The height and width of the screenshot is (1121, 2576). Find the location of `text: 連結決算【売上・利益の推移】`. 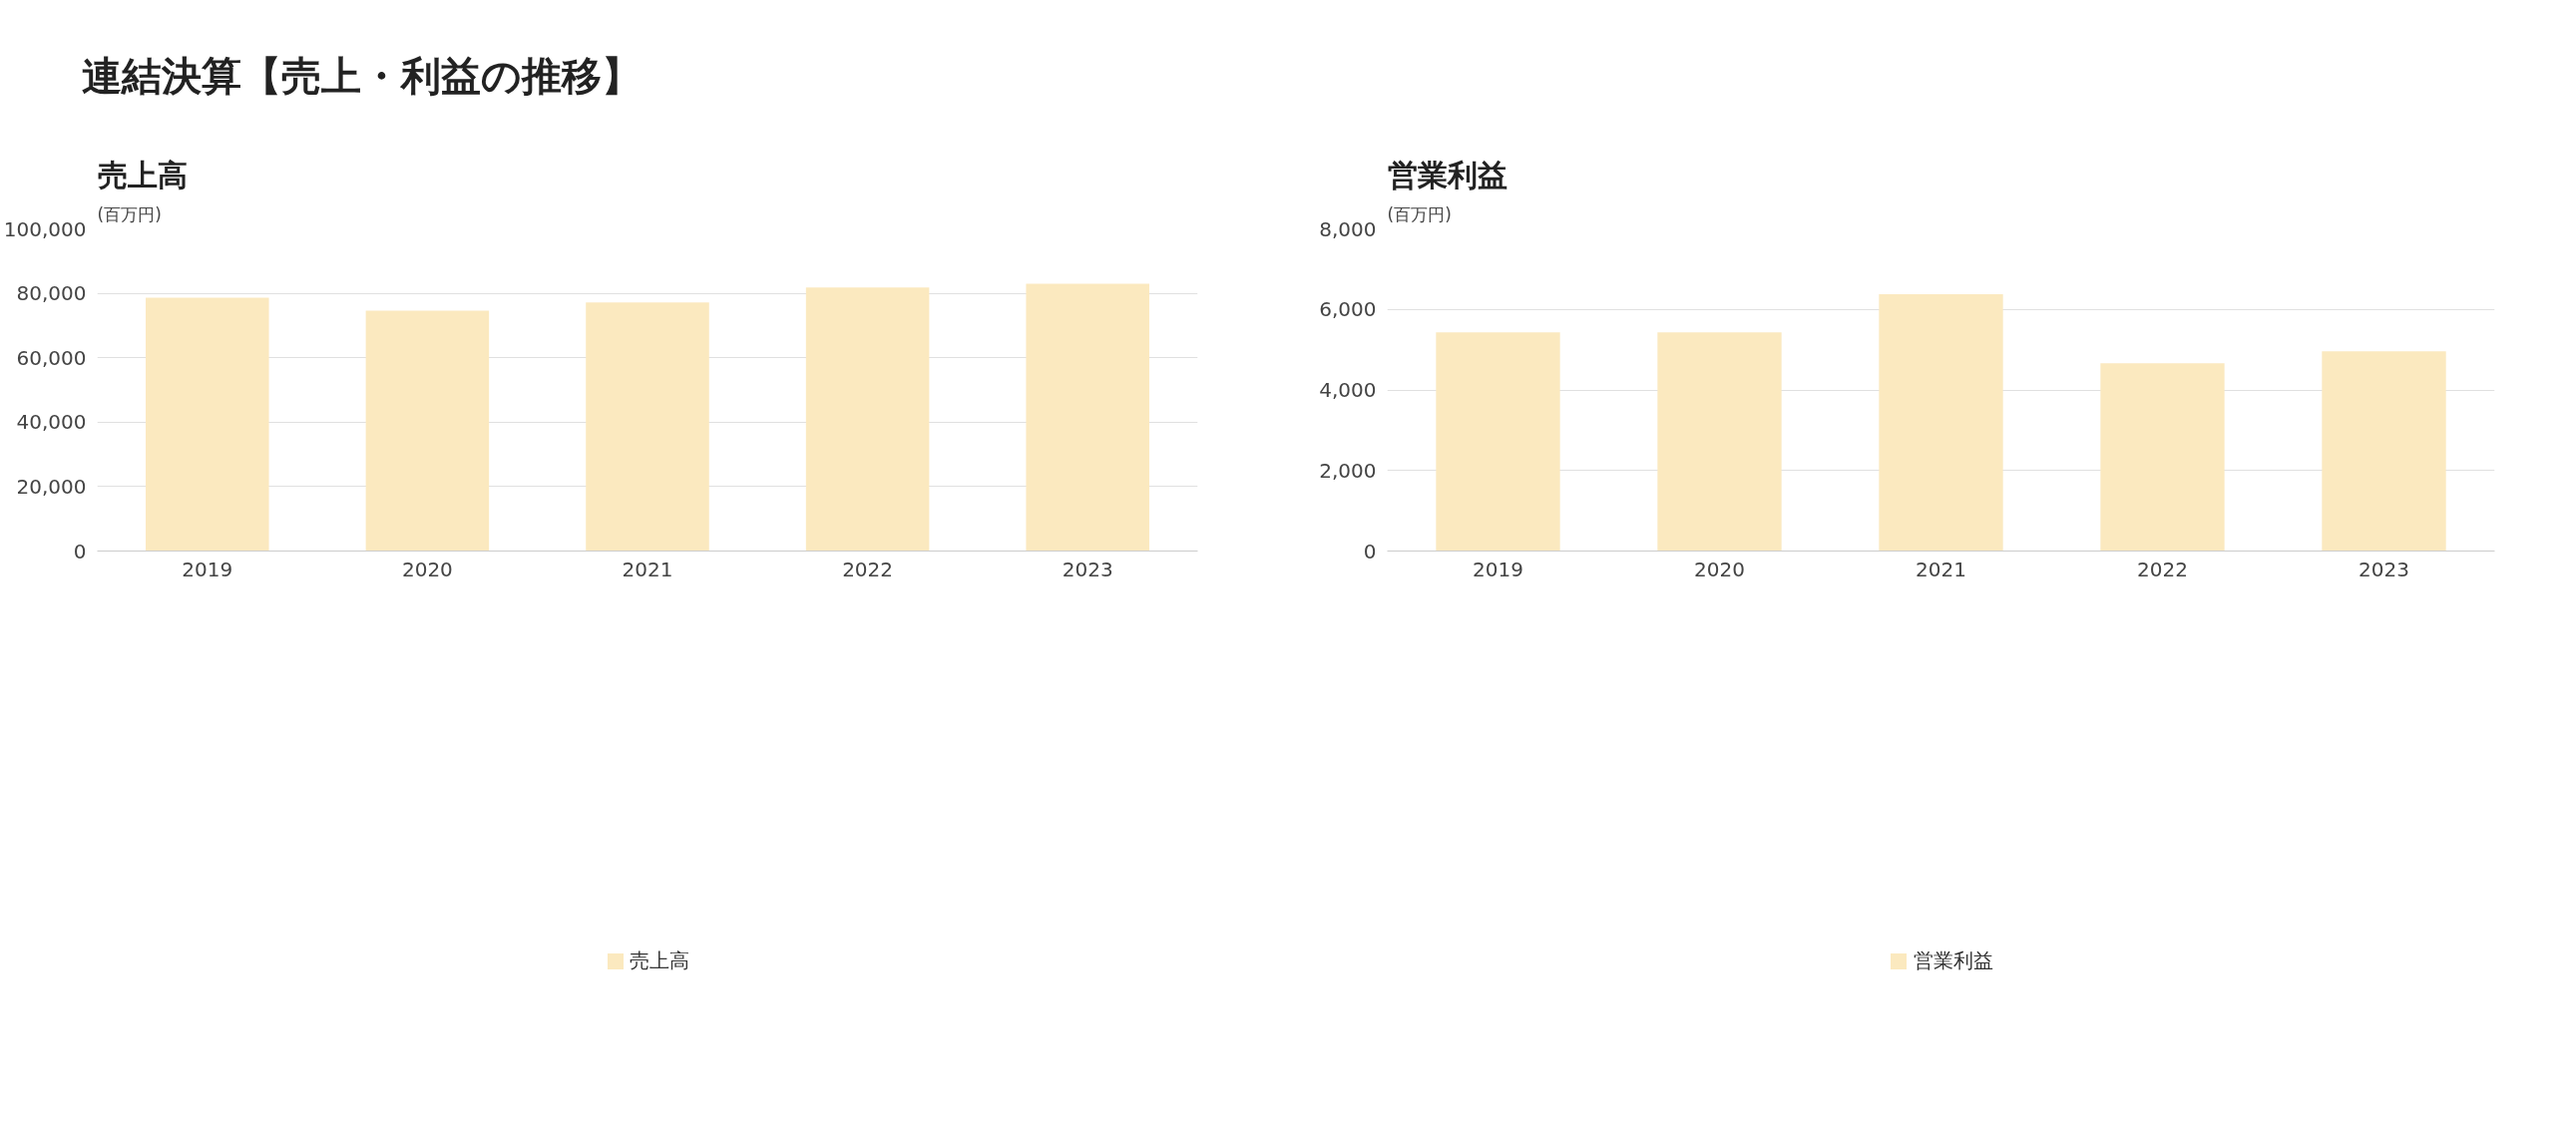

text: 連結決算【売上・利益の推移】 is located at coordinates (362, 75).